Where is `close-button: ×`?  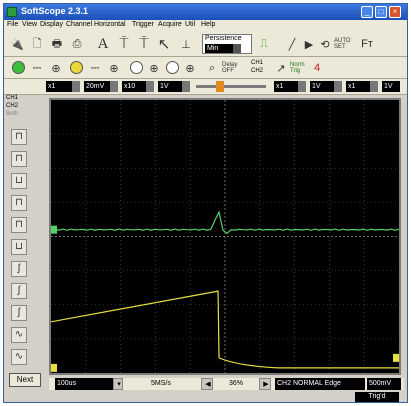
close-button: × is located at coordinates (395, 12).